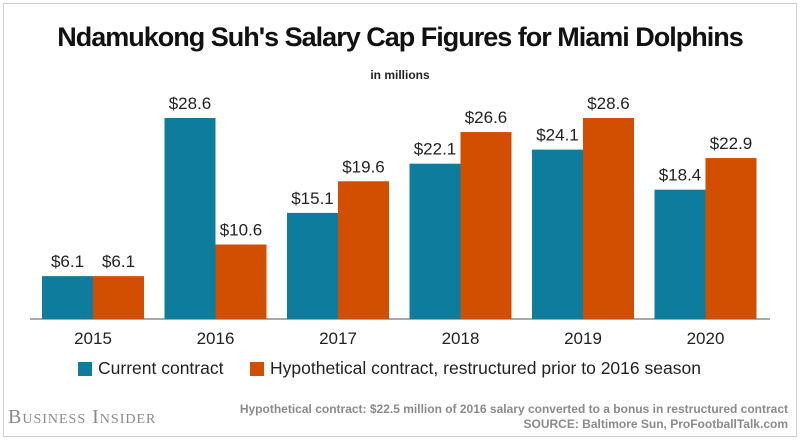  What do you see at coordinates (257, 368) in the screenshot?
I see `legend-swatch-hypothetical` at bounding box center [257, 368].